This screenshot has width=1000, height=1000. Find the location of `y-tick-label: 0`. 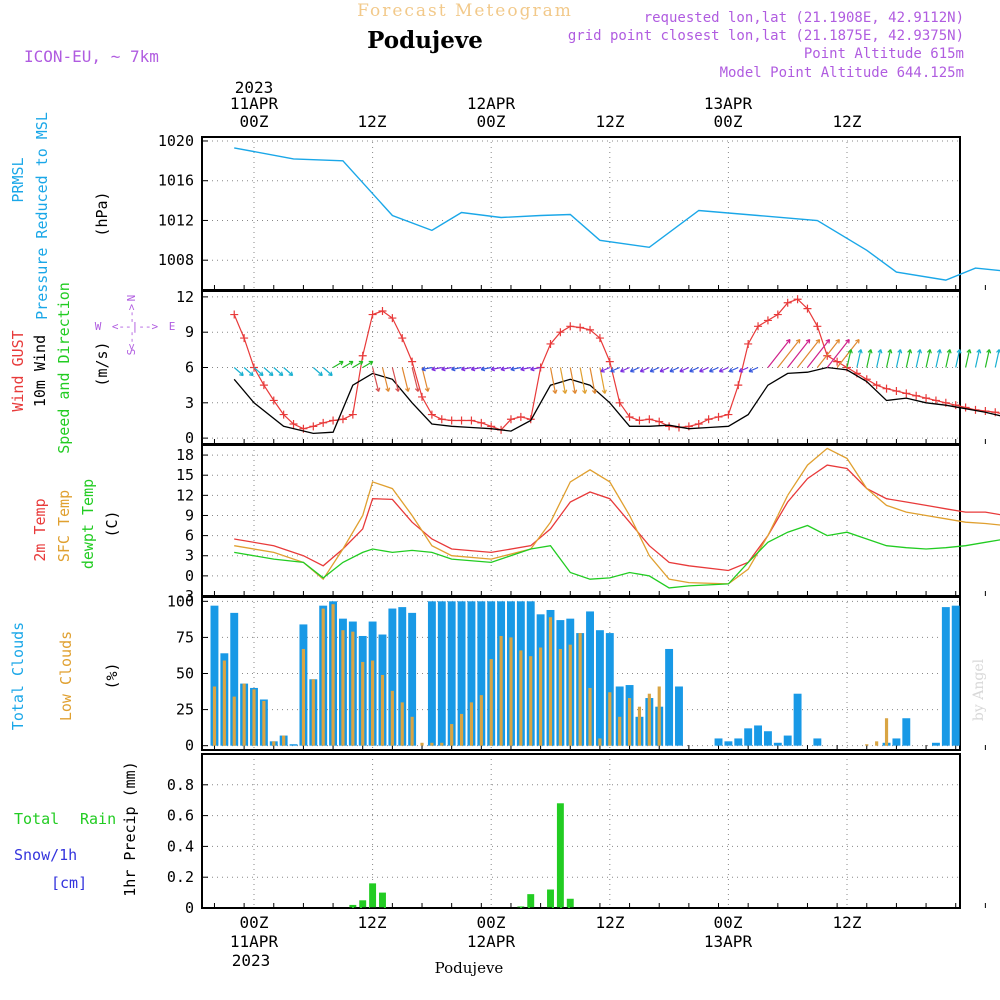

y-tick-label: 0 is located at coordinates (189, 746).